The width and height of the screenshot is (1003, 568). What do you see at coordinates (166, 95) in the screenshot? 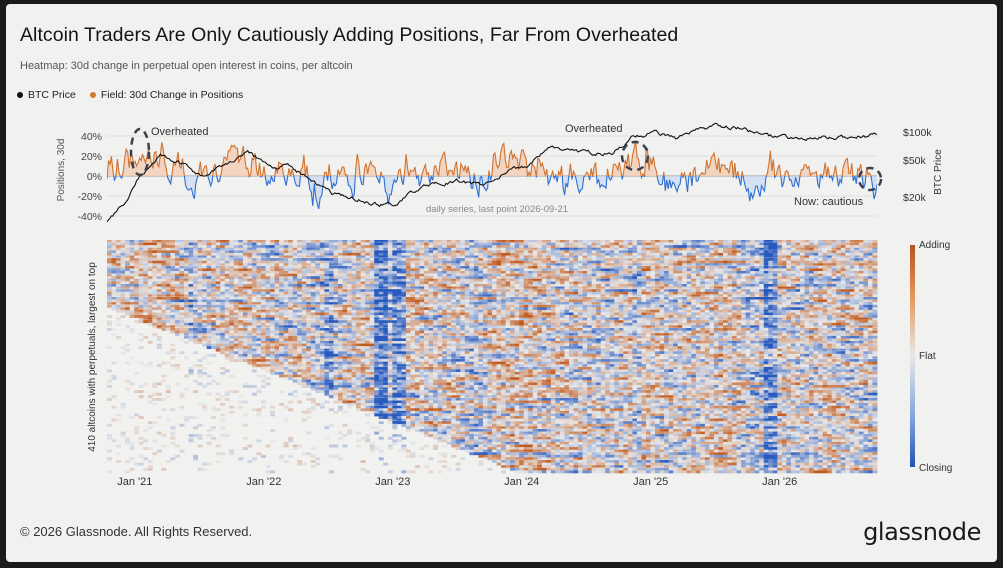
I see `legend-item-field: Field: 30d Change in Positions` at bounding box center [166, 95].